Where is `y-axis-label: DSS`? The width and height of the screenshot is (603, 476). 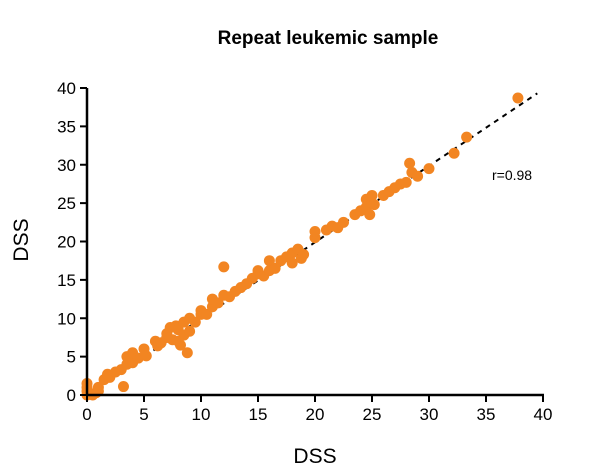
y-axis-label: DSS is located at coordinates (21, 239).